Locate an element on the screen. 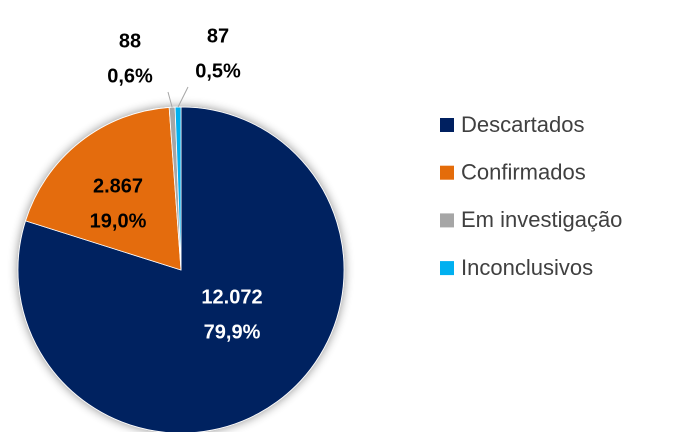  legend-label: Confirmados is located at coordinates (523, 172).